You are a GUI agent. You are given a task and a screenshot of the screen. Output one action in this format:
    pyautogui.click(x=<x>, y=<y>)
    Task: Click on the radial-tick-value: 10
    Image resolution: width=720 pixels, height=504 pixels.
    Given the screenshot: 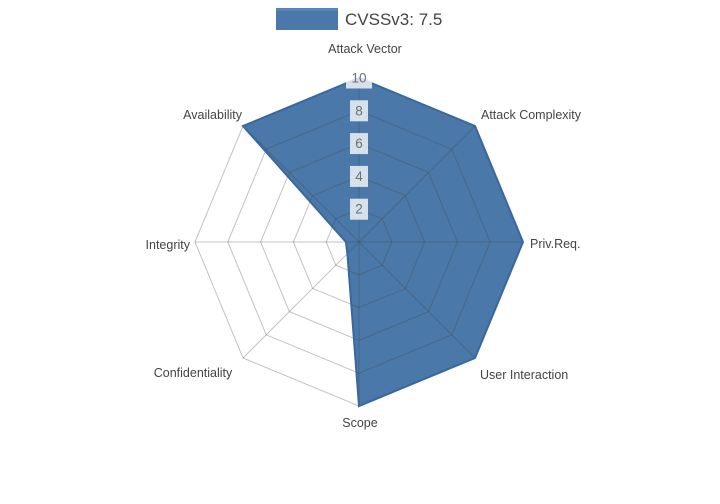 What is the action you would take?
    pyautogui.click(x=358, y=78)
    